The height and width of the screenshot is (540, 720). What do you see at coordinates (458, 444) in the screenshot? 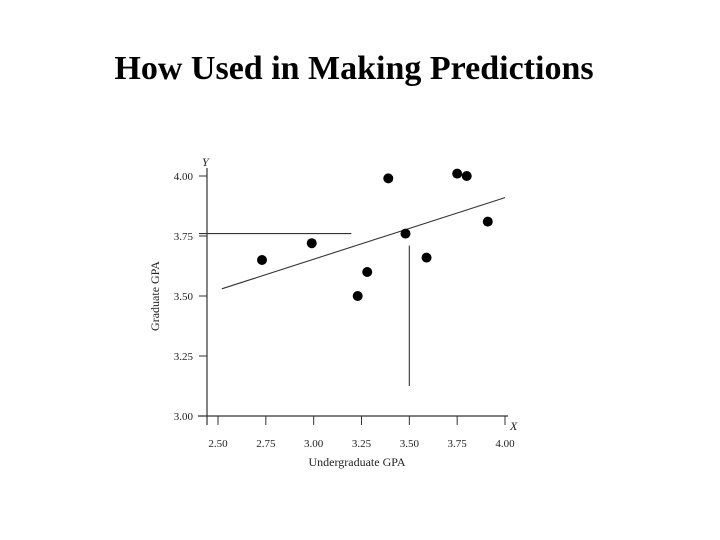
I see `x-tick-label: 3.75` at bounding box center [458, 444].